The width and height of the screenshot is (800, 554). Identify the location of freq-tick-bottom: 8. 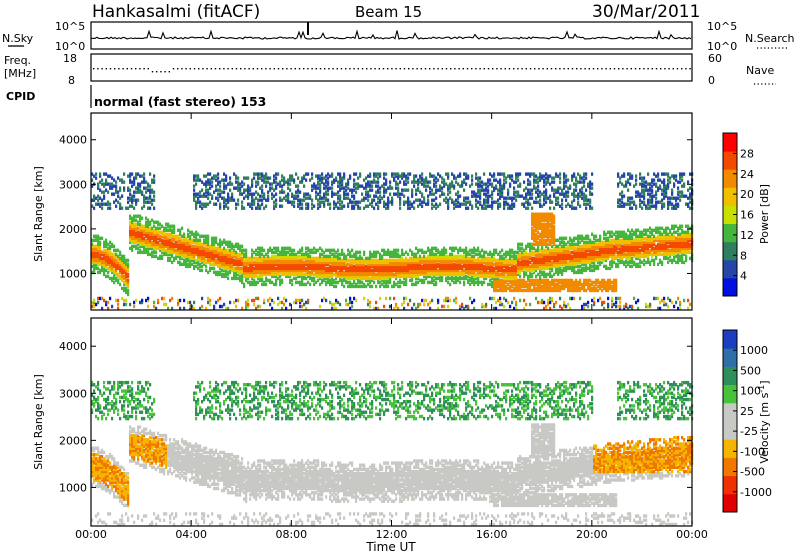
(71, 80).